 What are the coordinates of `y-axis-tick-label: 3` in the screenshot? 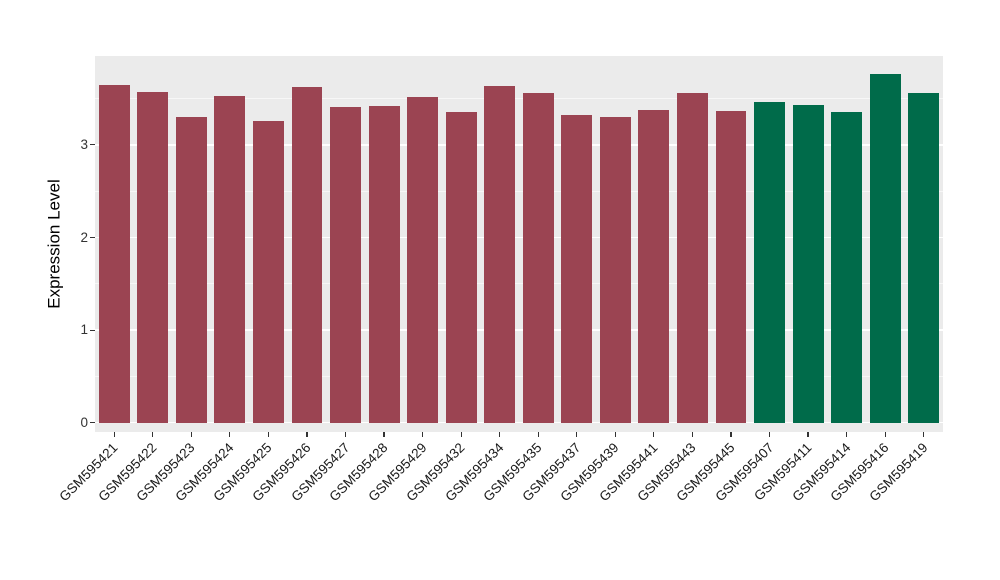 It's located at (84, 144).